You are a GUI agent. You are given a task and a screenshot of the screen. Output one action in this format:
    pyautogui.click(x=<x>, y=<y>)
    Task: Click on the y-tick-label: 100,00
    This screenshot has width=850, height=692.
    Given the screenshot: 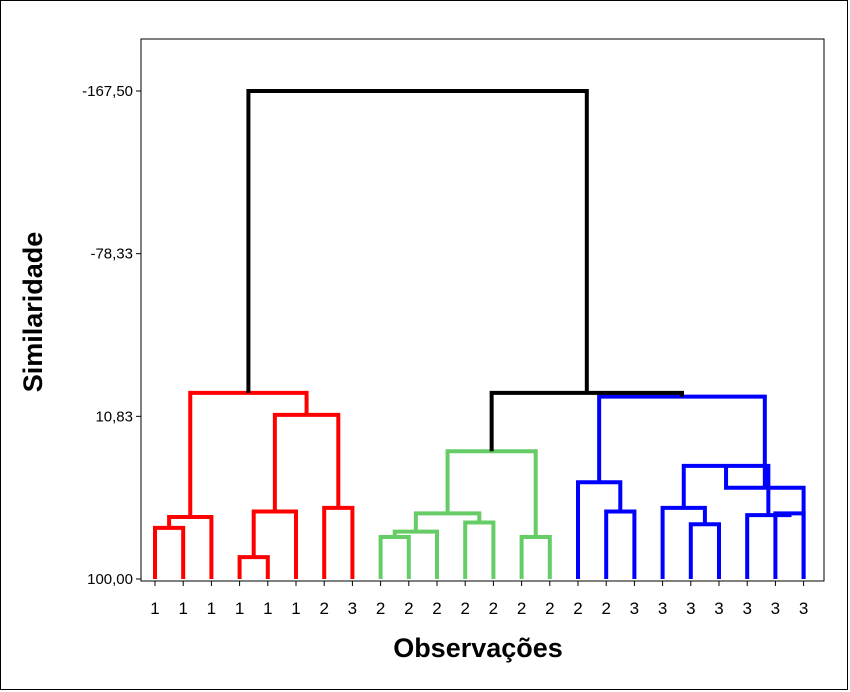 What is the action you would take?
    pyautogui.click(x=110, y=579)
    